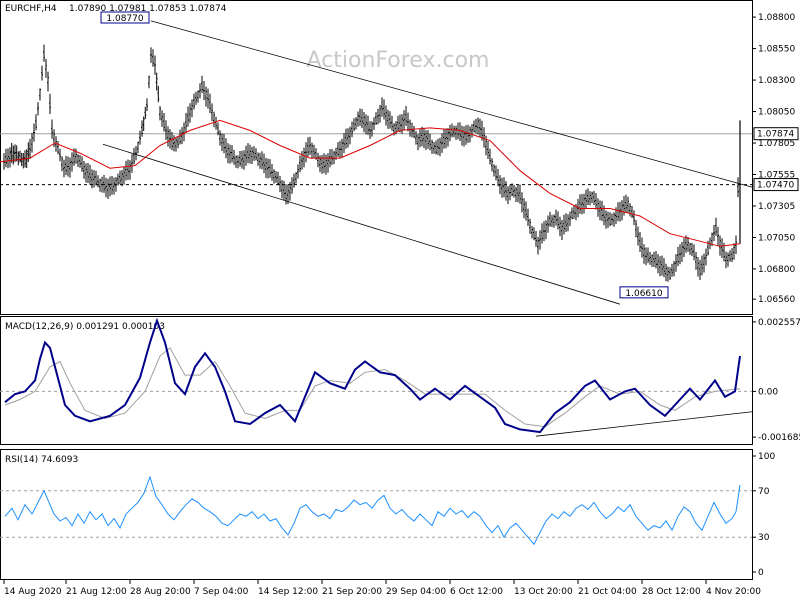 This screenshot has height=600, width=800. I want to click on price-axis-label: 1.07805, so click(776, 144).